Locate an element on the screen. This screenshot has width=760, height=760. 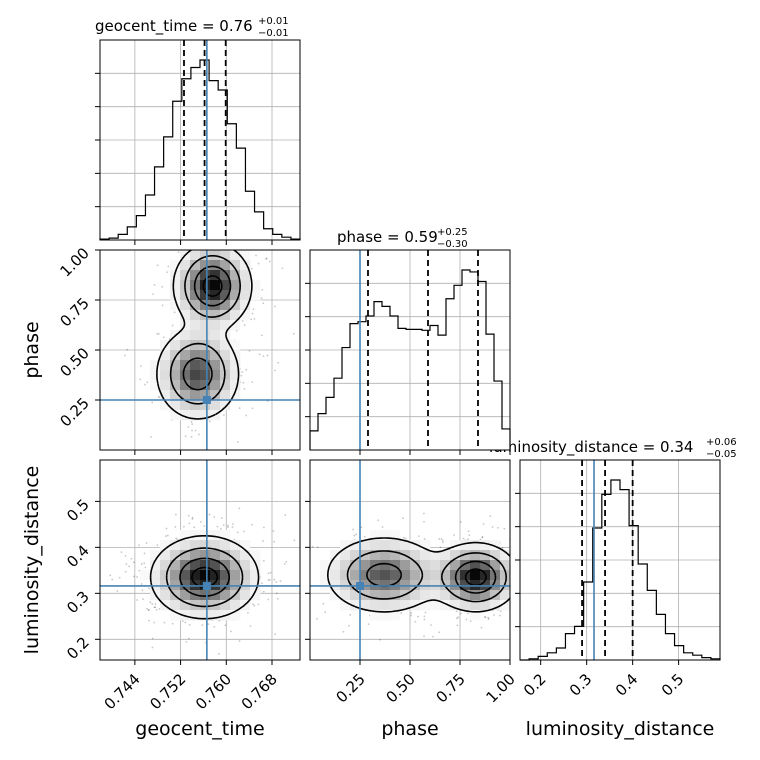
ylabel-phase: phase is located at coordinates (32, 349).